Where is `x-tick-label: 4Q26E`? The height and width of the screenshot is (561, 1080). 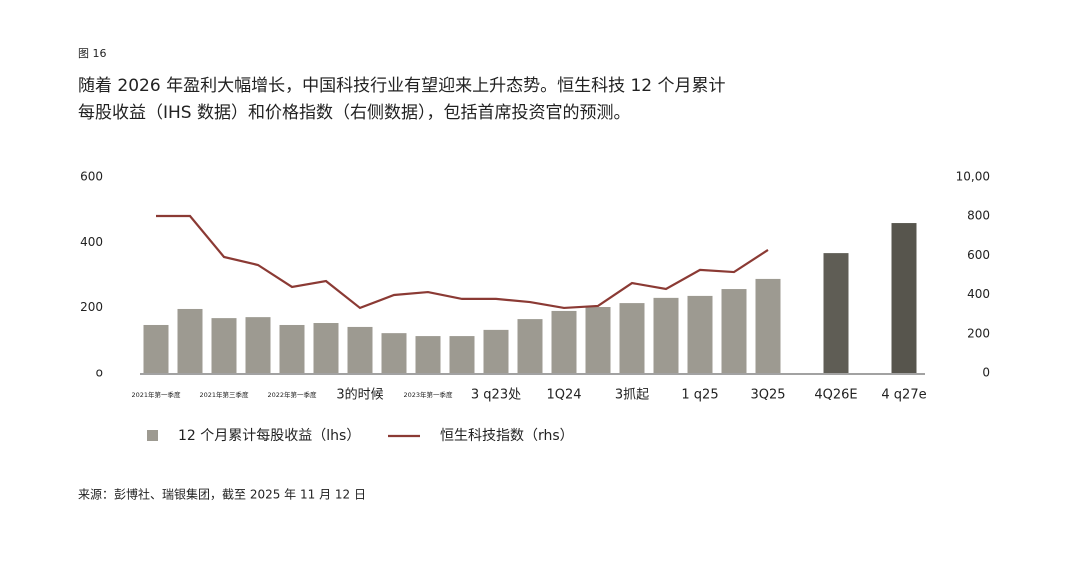 x-tick-label: 4Q26E is located at coordinates (835, 395).